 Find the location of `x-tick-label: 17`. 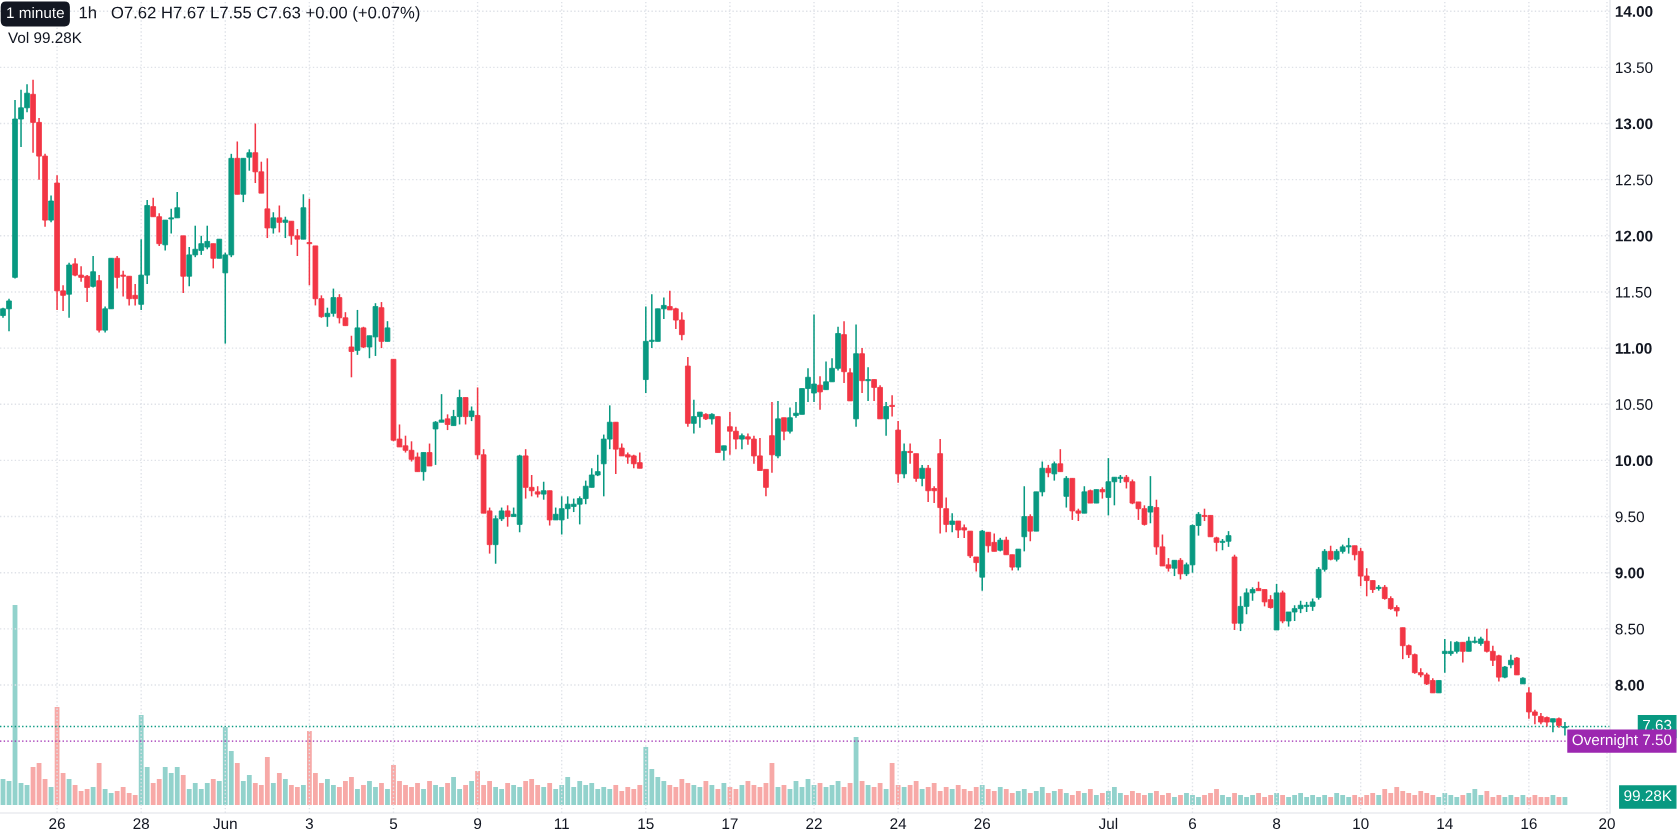

x-tick-label: 17 is located at coordinates (730, 823).